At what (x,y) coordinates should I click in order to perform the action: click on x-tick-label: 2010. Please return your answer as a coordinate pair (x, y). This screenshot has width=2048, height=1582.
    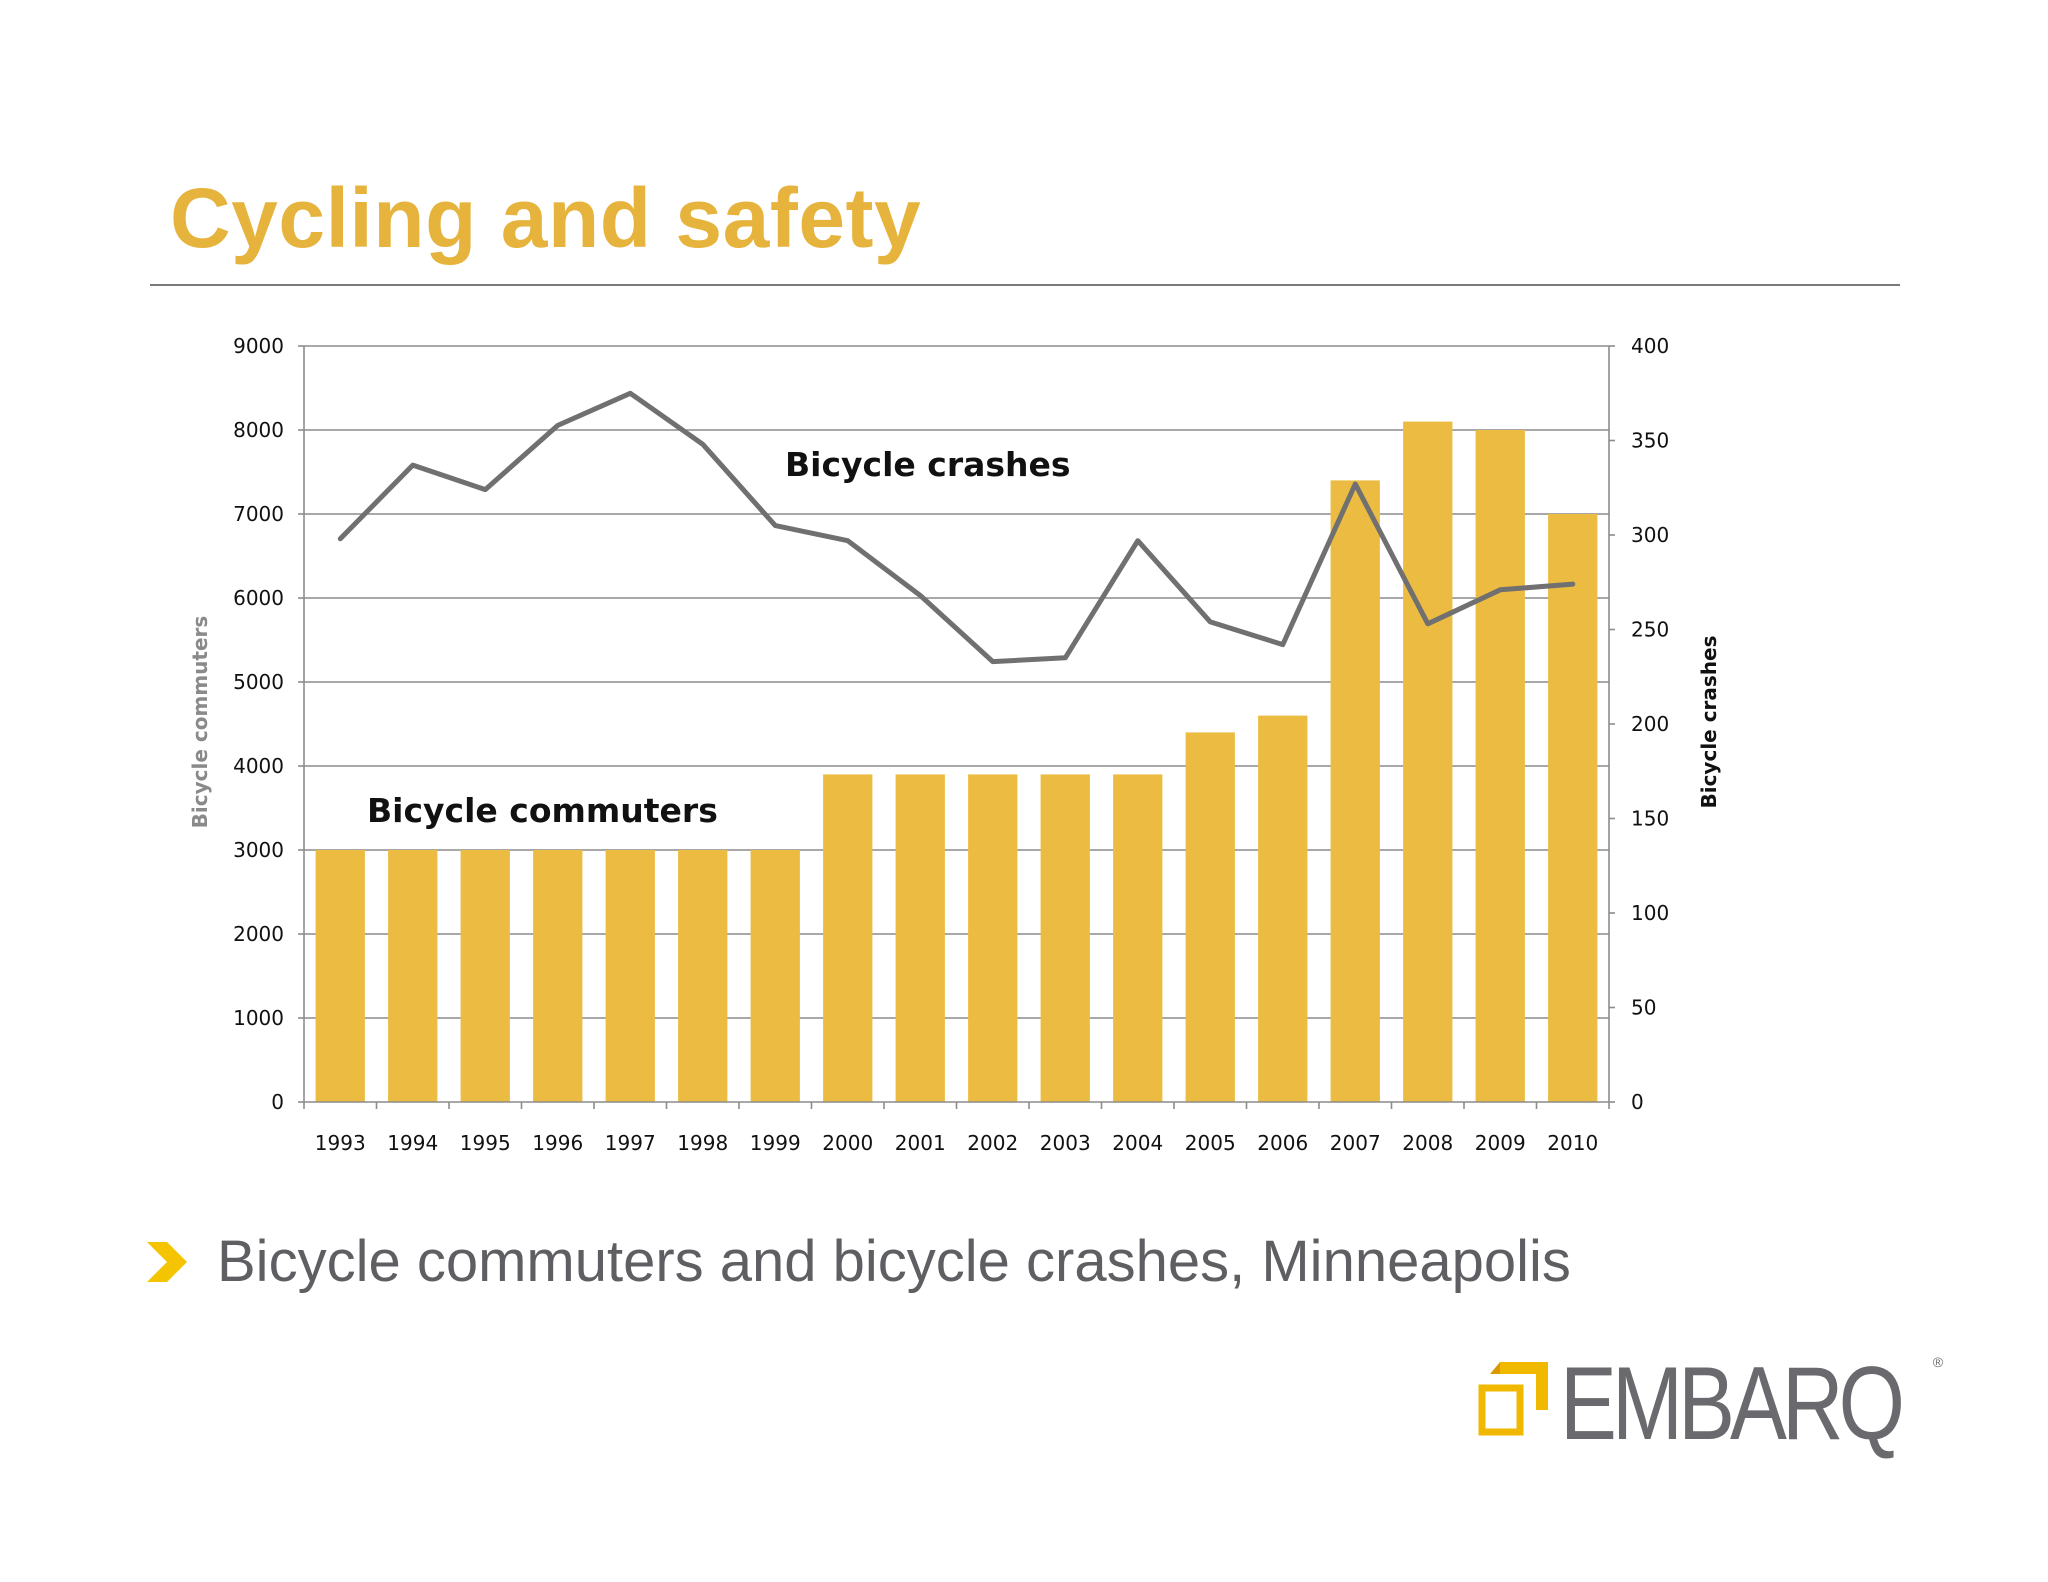
    Looking at the image, I should click on (1572, 1143).